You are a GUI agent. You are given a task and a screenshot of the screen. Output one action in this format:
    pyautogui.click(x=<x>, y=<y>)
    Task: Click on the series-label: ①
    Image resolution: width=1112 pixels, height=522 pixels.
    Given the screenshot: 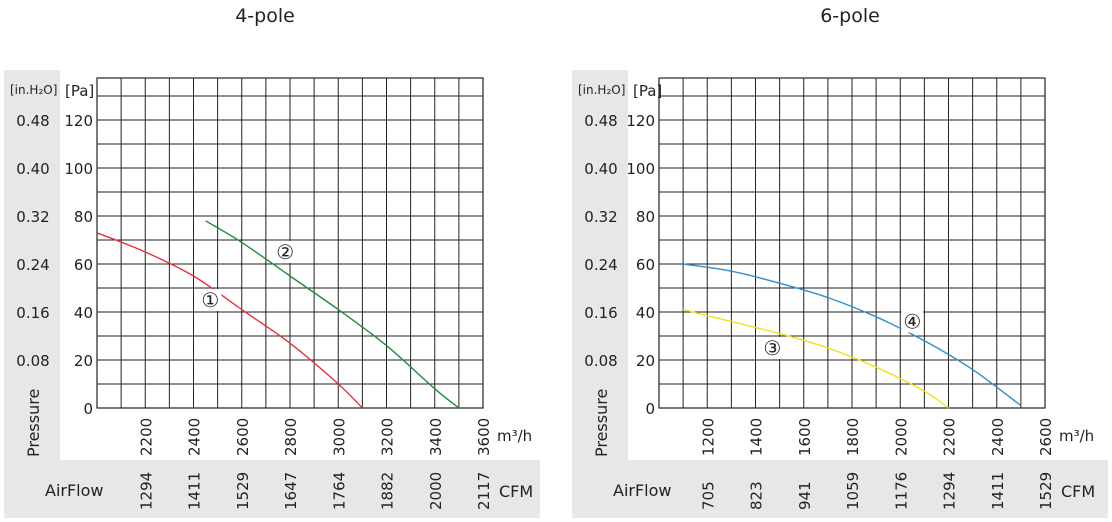 What is the action you would take?
    pyautogui.click(x=210, y=300)
    